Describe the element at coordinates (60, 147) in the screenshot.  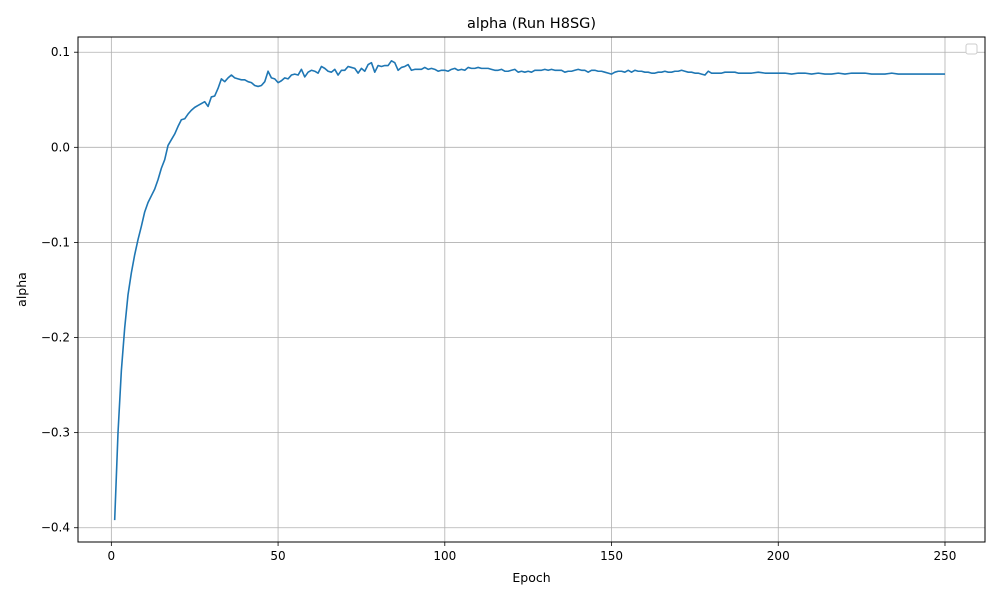
I see `y-tick-label: 0.0` at that location.